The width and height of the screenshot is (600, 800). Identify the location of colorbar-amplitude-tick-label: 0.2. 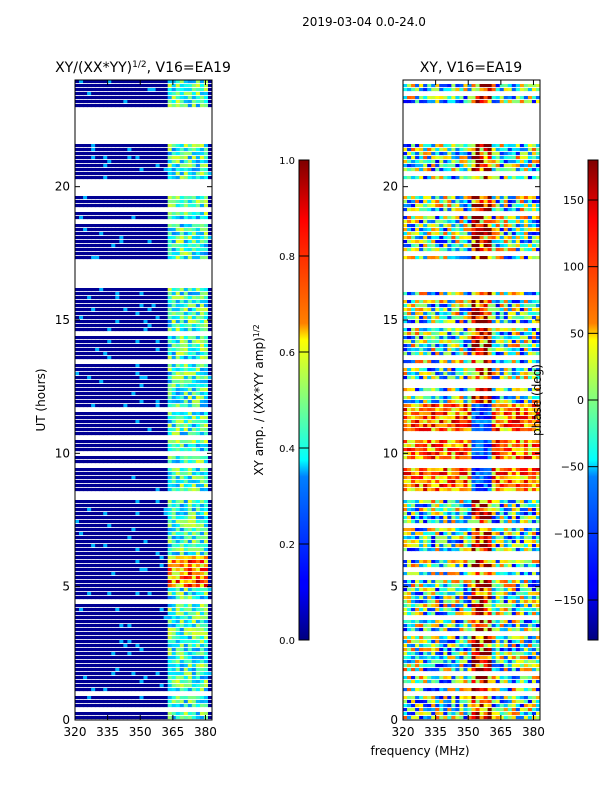
(287, 545).